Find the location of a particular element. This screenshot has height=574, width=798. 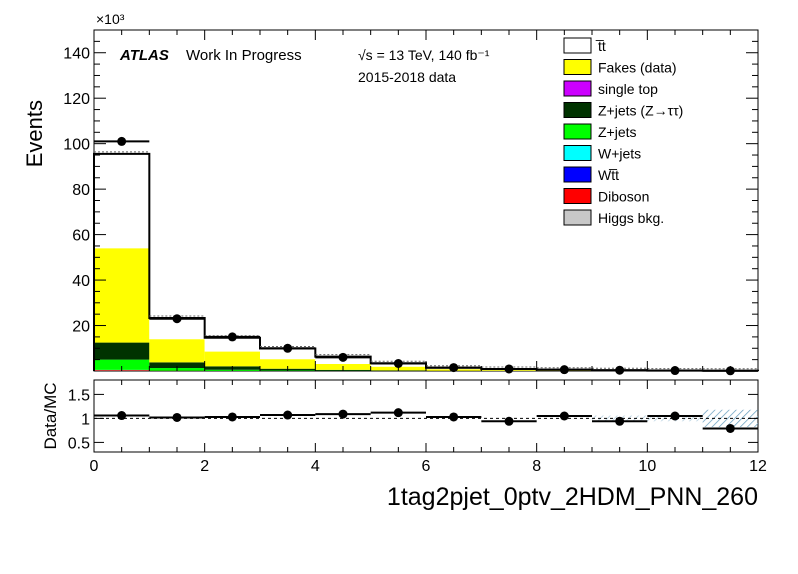

legend-label: single top is located at coordinates (628, 89).